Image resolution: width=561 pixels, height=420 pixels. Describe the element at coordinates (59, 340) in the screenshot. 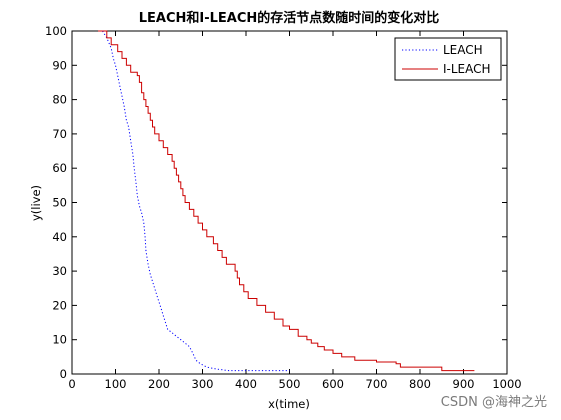

I see `y-tick-label: 10` at that location.